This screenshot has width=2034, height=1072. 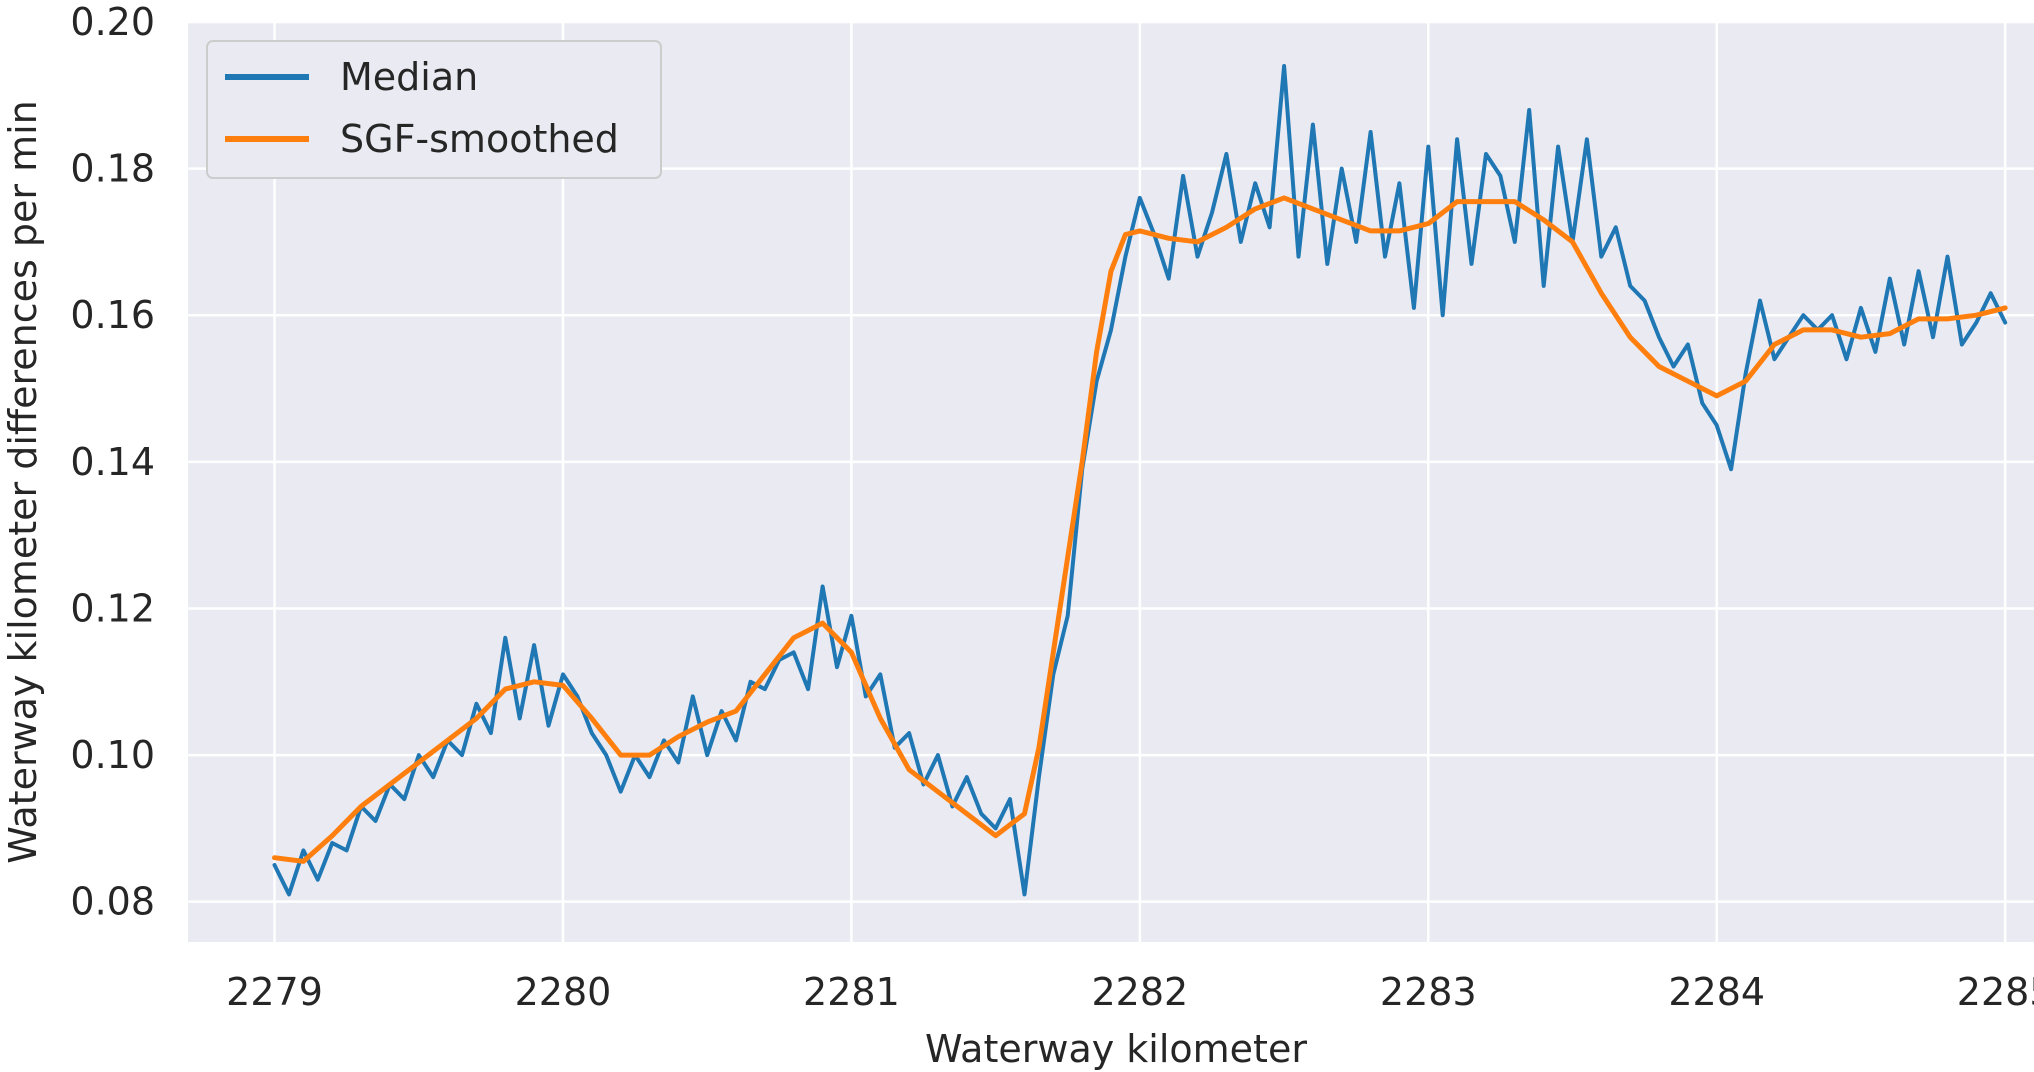 I want to click on legend: Median SGF-smoothed, so click(x=434, y=109).